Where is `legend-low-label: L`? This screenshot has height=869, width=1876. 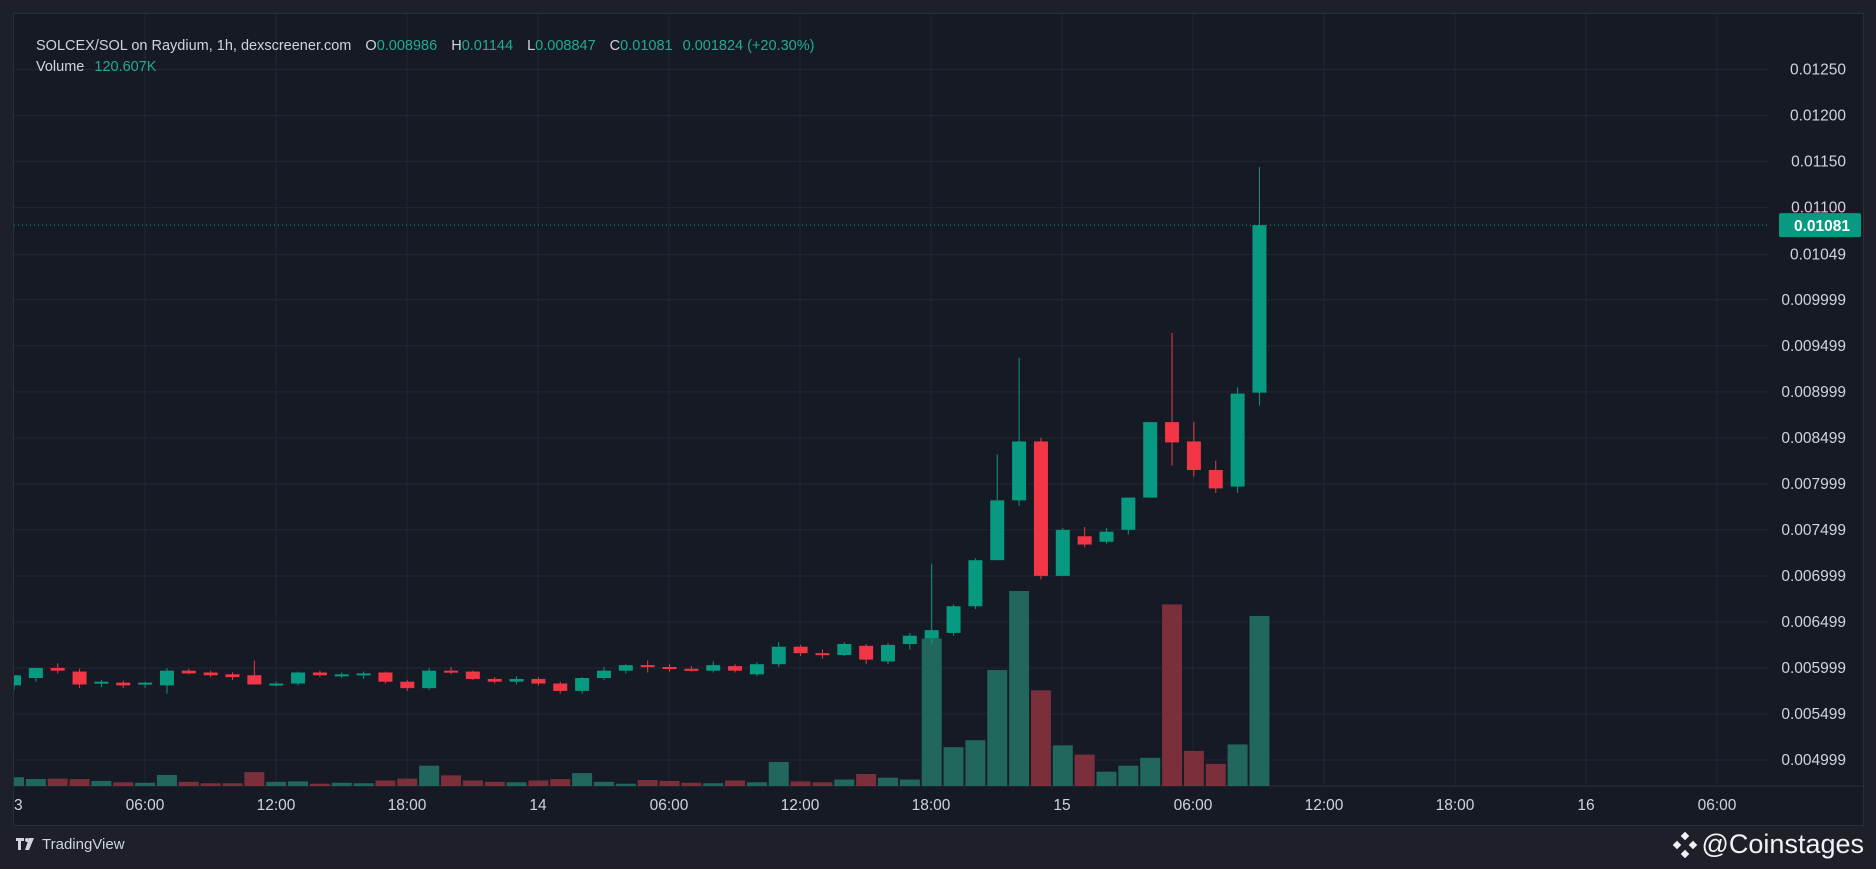 legend-low-label: L is located at coordinates (531, 46).